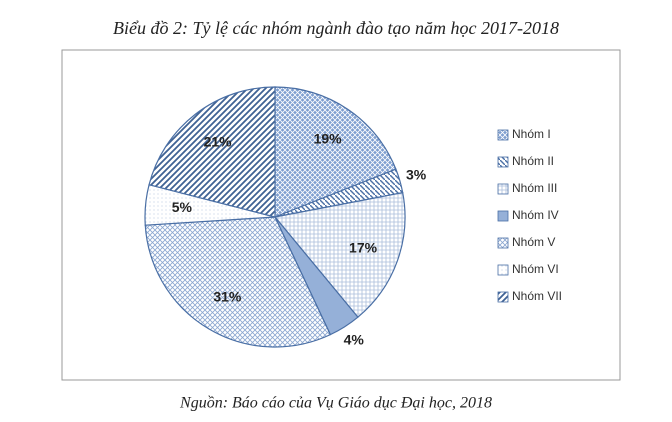 This screenshot has width=672, height=422. I want to click on value-label: 21%, so click(218, 142).